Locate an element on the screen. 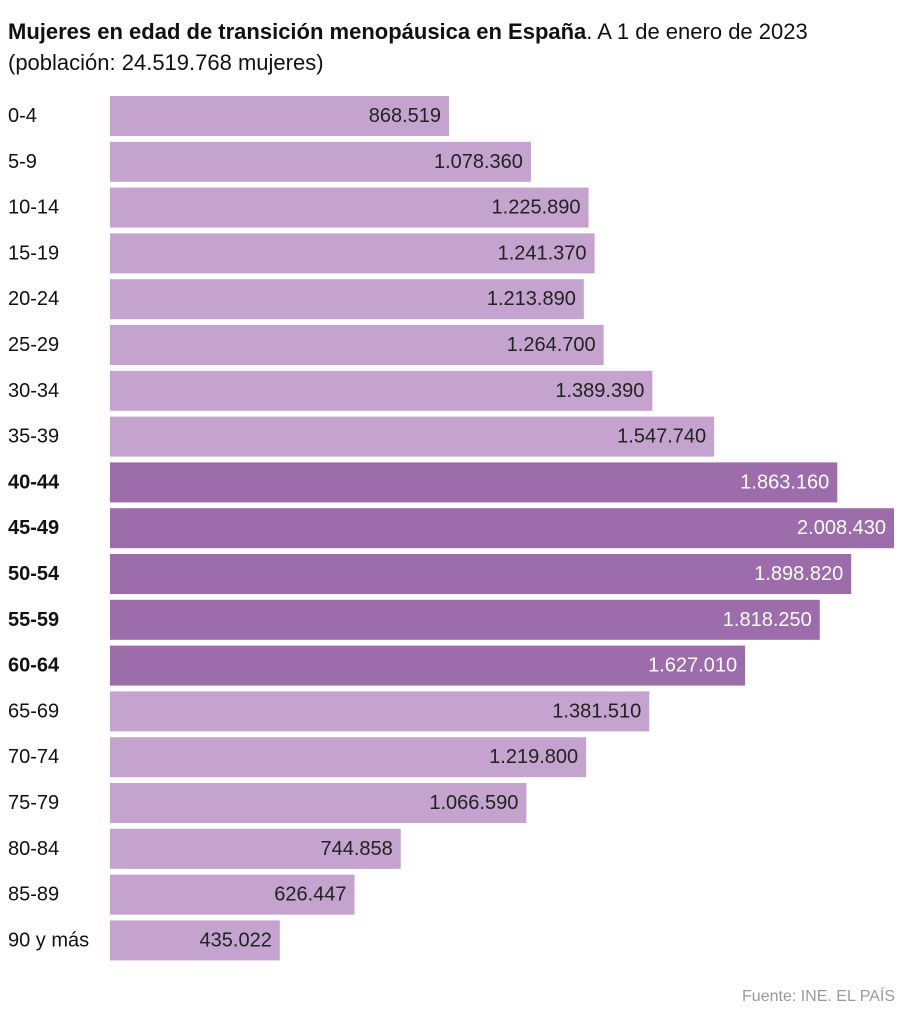 Image resolution: width=903 pixels, height=1024 pixels. value-label: 868.519 is located at coordinates (405, 116).